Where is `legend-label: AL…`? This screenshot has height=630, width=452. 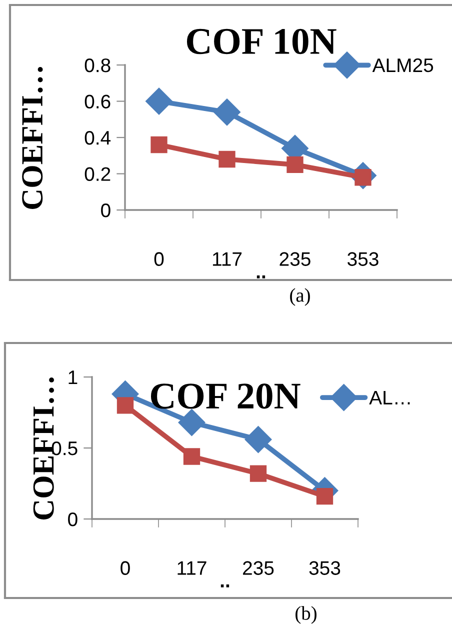 legend-label: AL… is located at coordinates (389, 397).